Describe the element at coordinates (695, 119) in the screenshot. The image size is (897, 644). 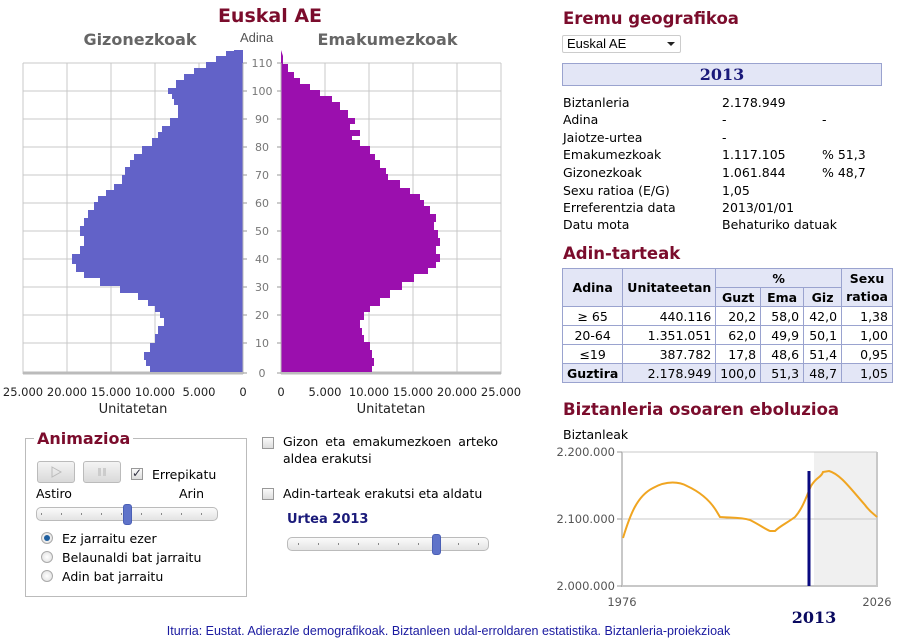
I see `info-row-age: Adina - -` at that location.